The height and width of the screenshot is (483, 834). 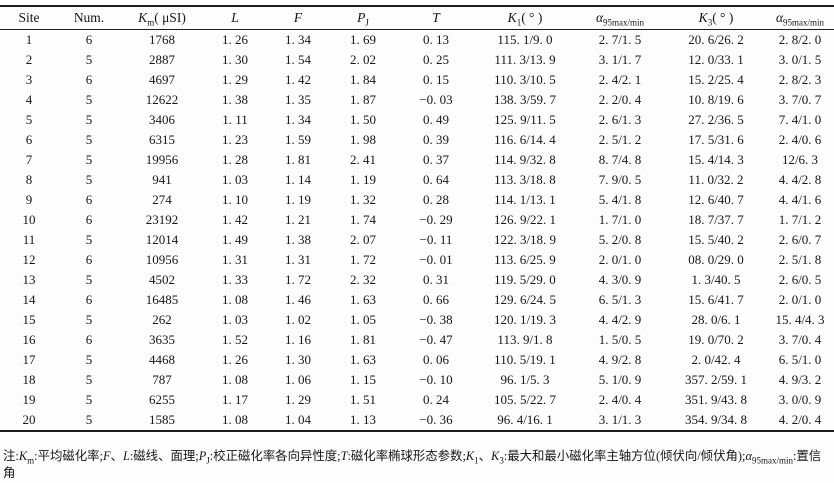 What do you see at coordinates (275, 456) in the screenshot?
I see `text-segment: :校正磁化率各向异性度;` at bounding box center [275, 456].